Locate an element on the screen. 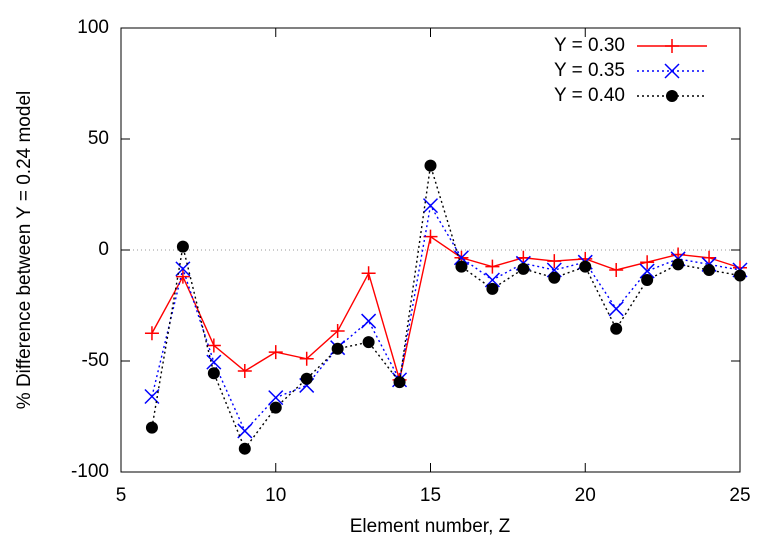 Image resolution: width=778 pixels, height=545 pixels. x-axis-label: Element number, Z is located at coordinates (430, 526).